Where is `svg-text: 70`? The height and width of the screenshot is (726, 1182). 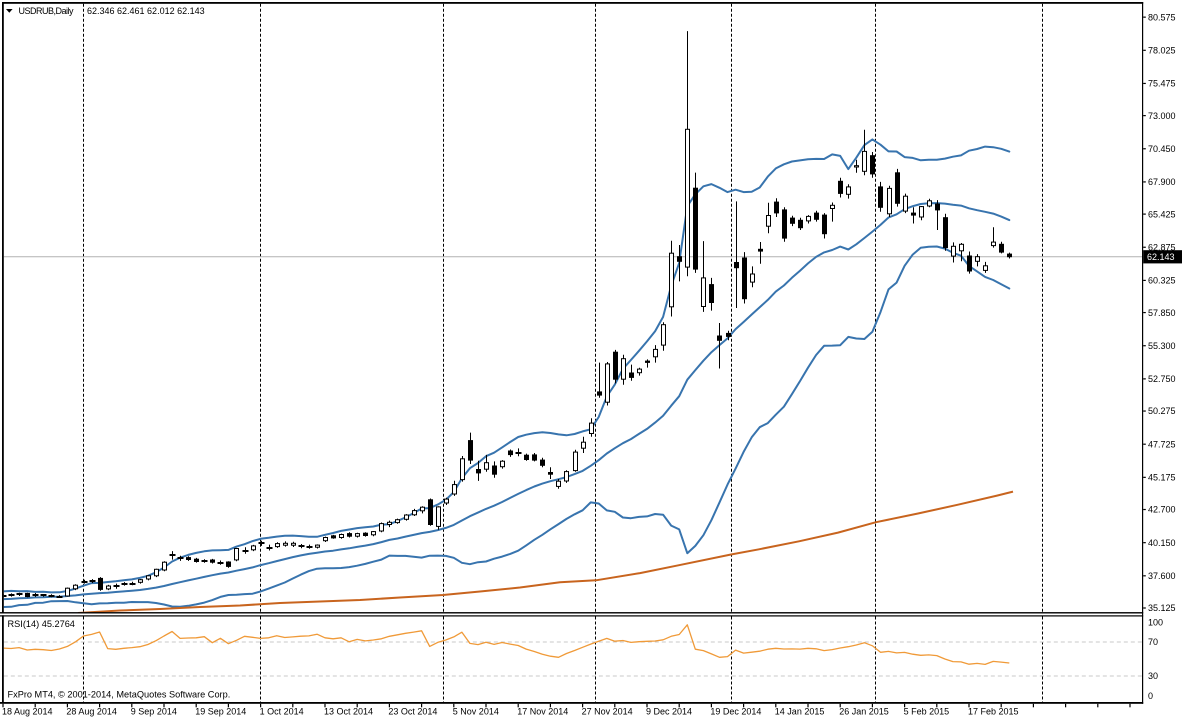 svg-text: 70 is located at coordinates (1153, 642).